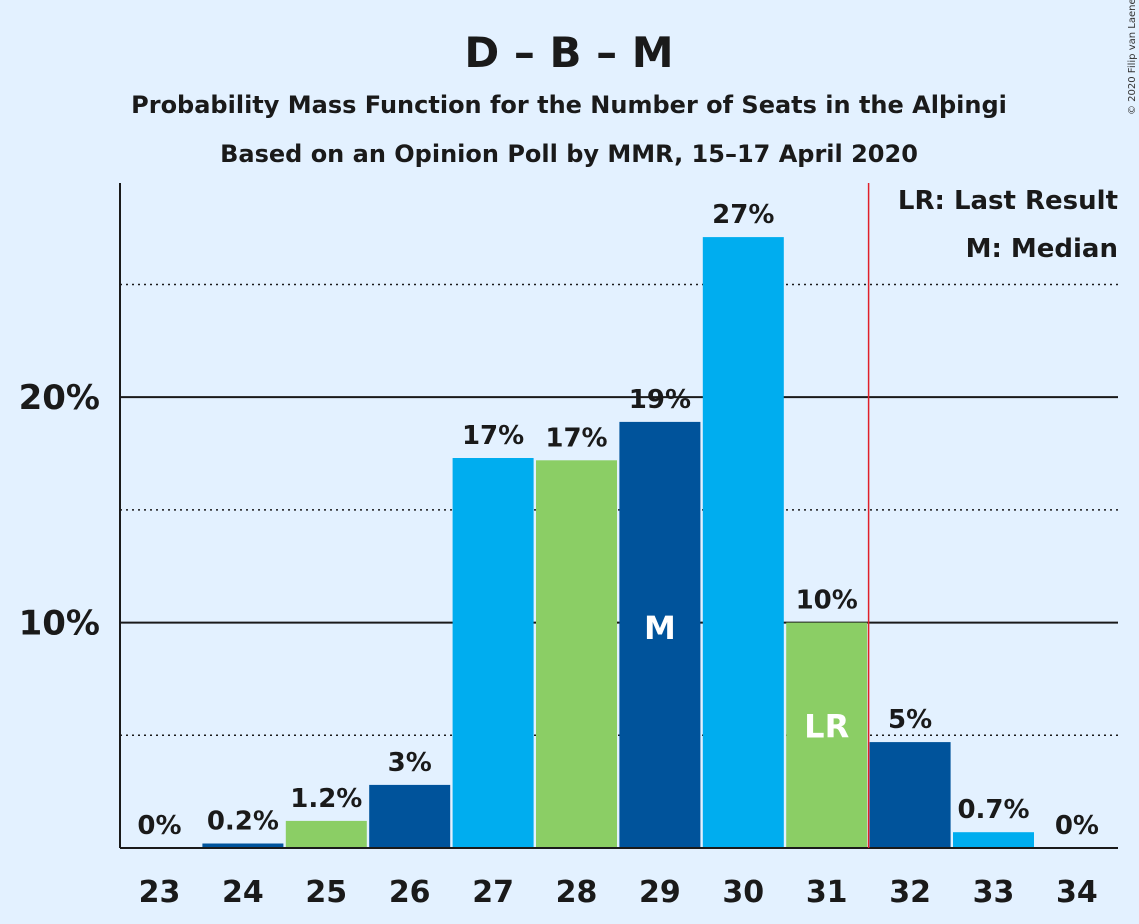  What do you see at coordinates (660, 628) in the screenshot?
I see `median-marker: M` at bounding box center [660, 628].